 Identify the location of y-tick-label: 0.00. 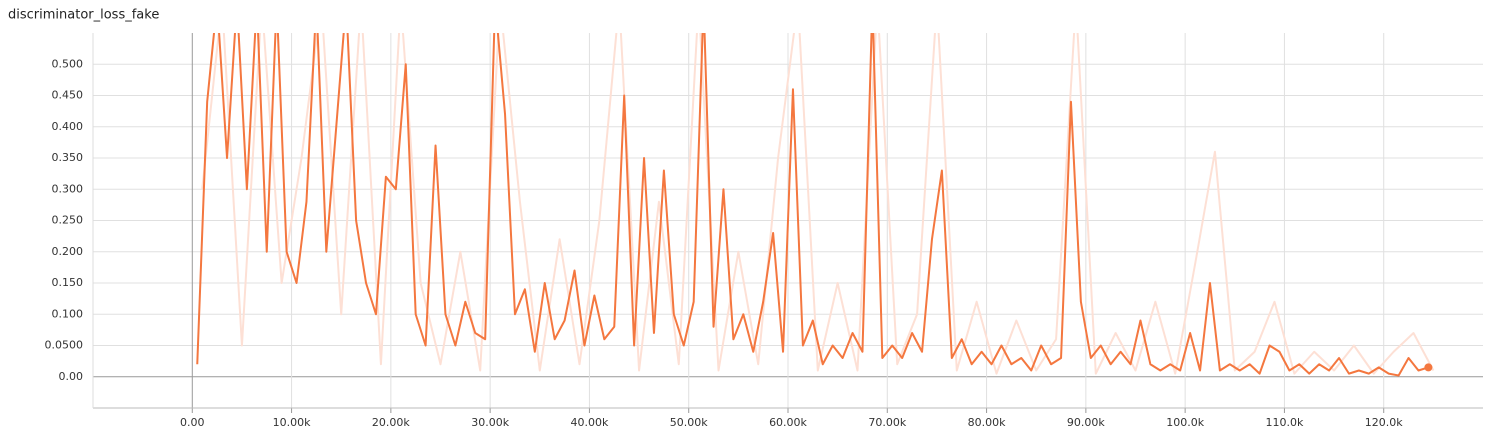
(71, 376).